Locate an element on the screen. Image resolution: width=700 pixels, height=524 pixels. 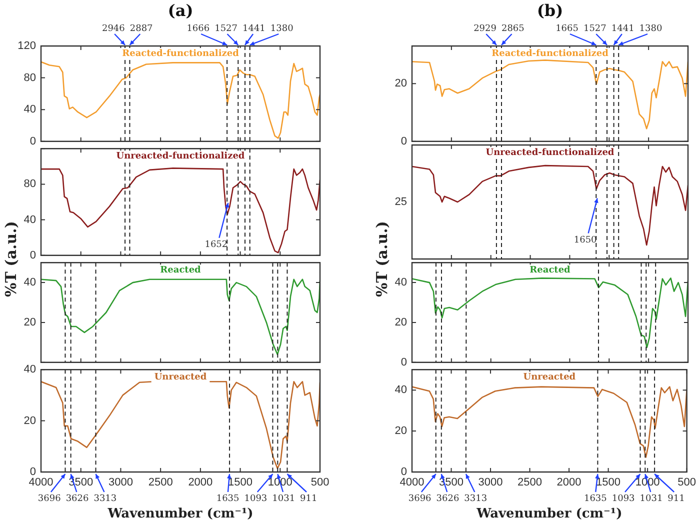
ref-line-label: 2946 is located at coordinates (114, 29).